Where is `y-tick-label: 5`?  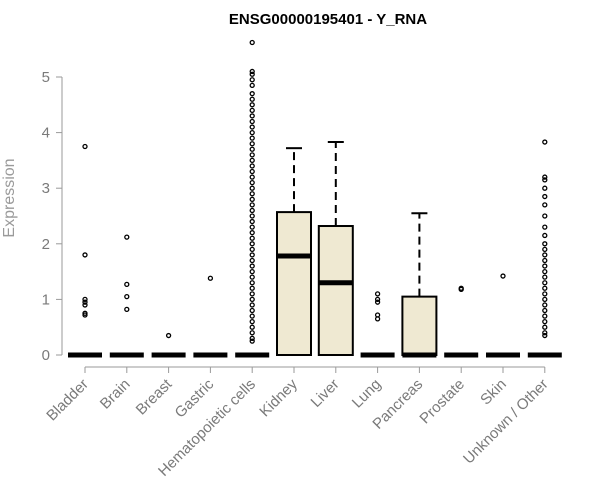 y-tick-label: 5 is located at coordinates (46, 77).